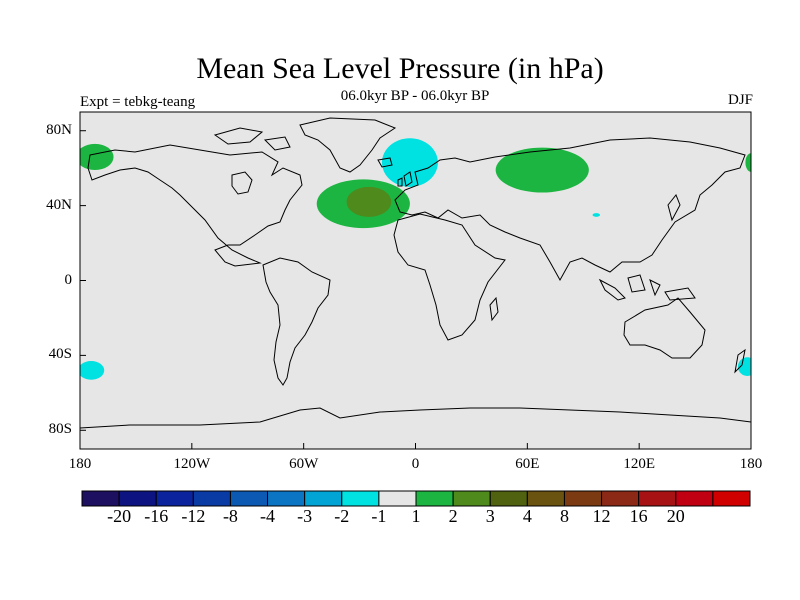 The width and height of the screenshot is (800, 600). I want to click on greenland-sea-negative, so click(409, 162).